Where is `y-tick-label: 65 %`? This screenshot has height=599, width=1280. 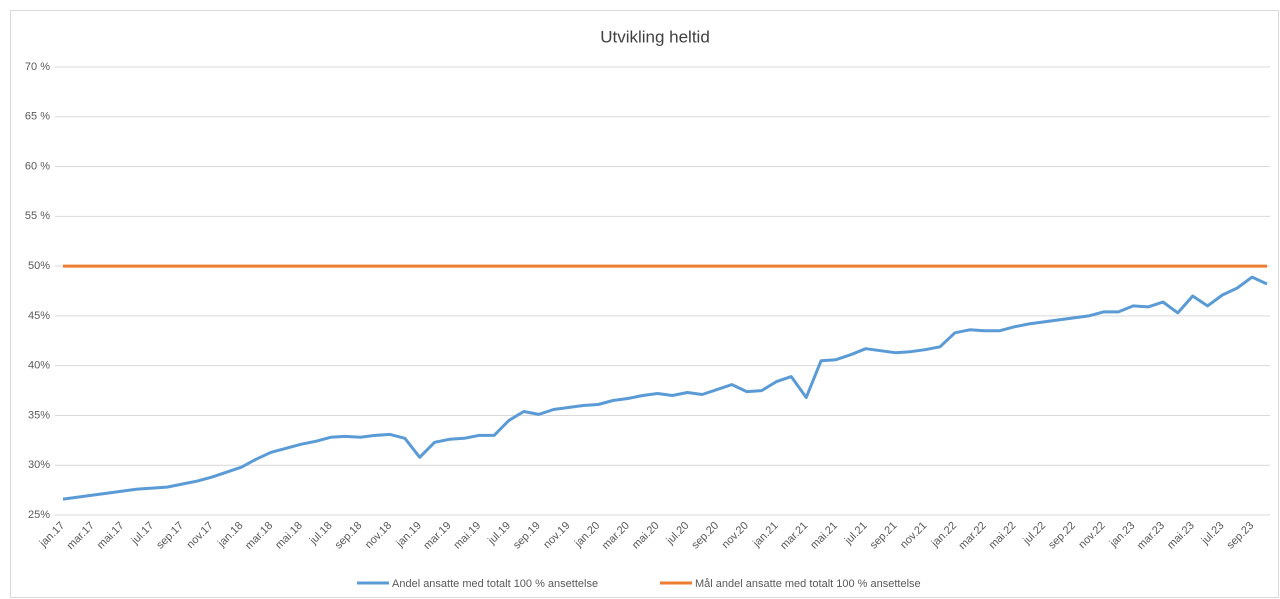 y-tick-label: 65 % is located at coordinates (37, 117).